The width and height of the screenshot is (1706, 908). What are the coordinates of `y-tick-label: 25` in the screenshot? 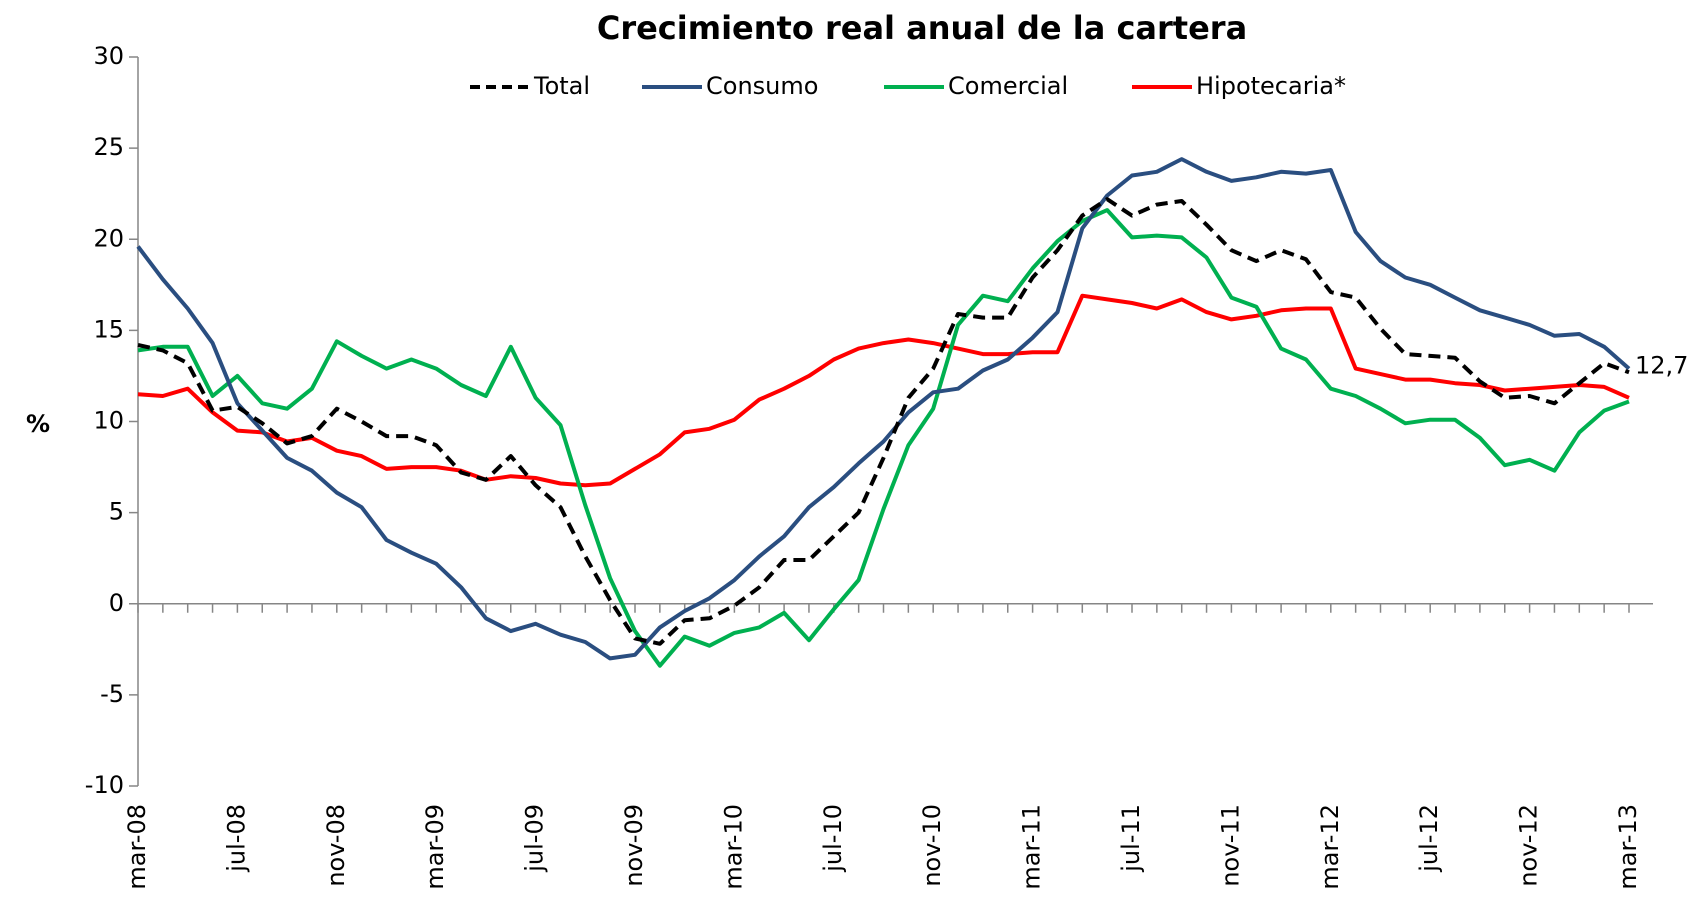 It's located at (108, 147).